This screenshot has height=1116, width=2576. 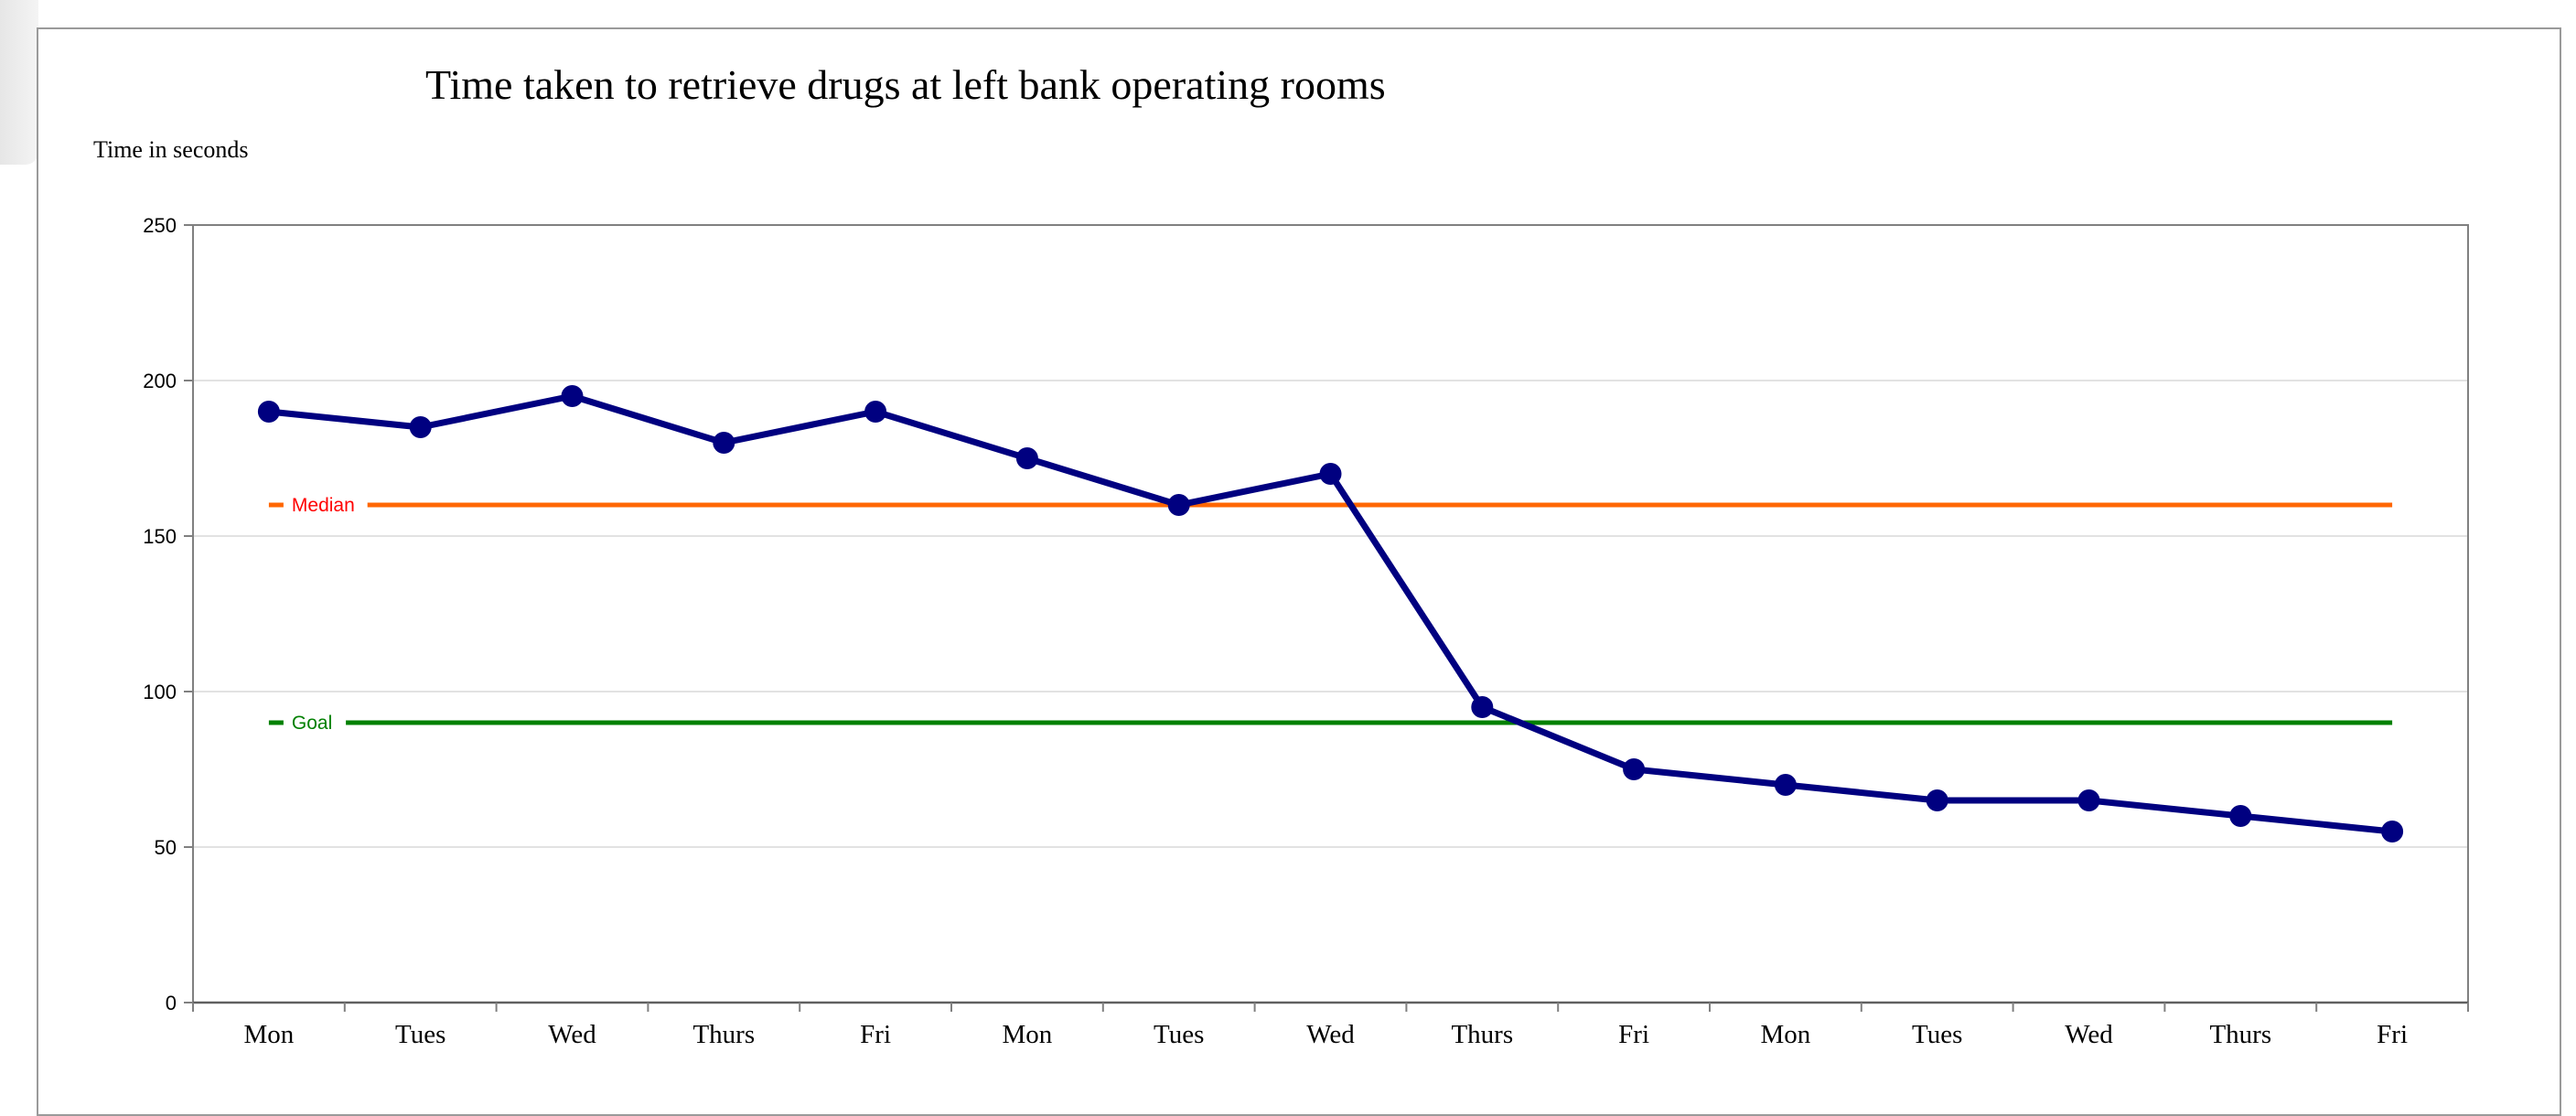 I want to click on y-tick-label: 0, so click(x=171, y=1003).